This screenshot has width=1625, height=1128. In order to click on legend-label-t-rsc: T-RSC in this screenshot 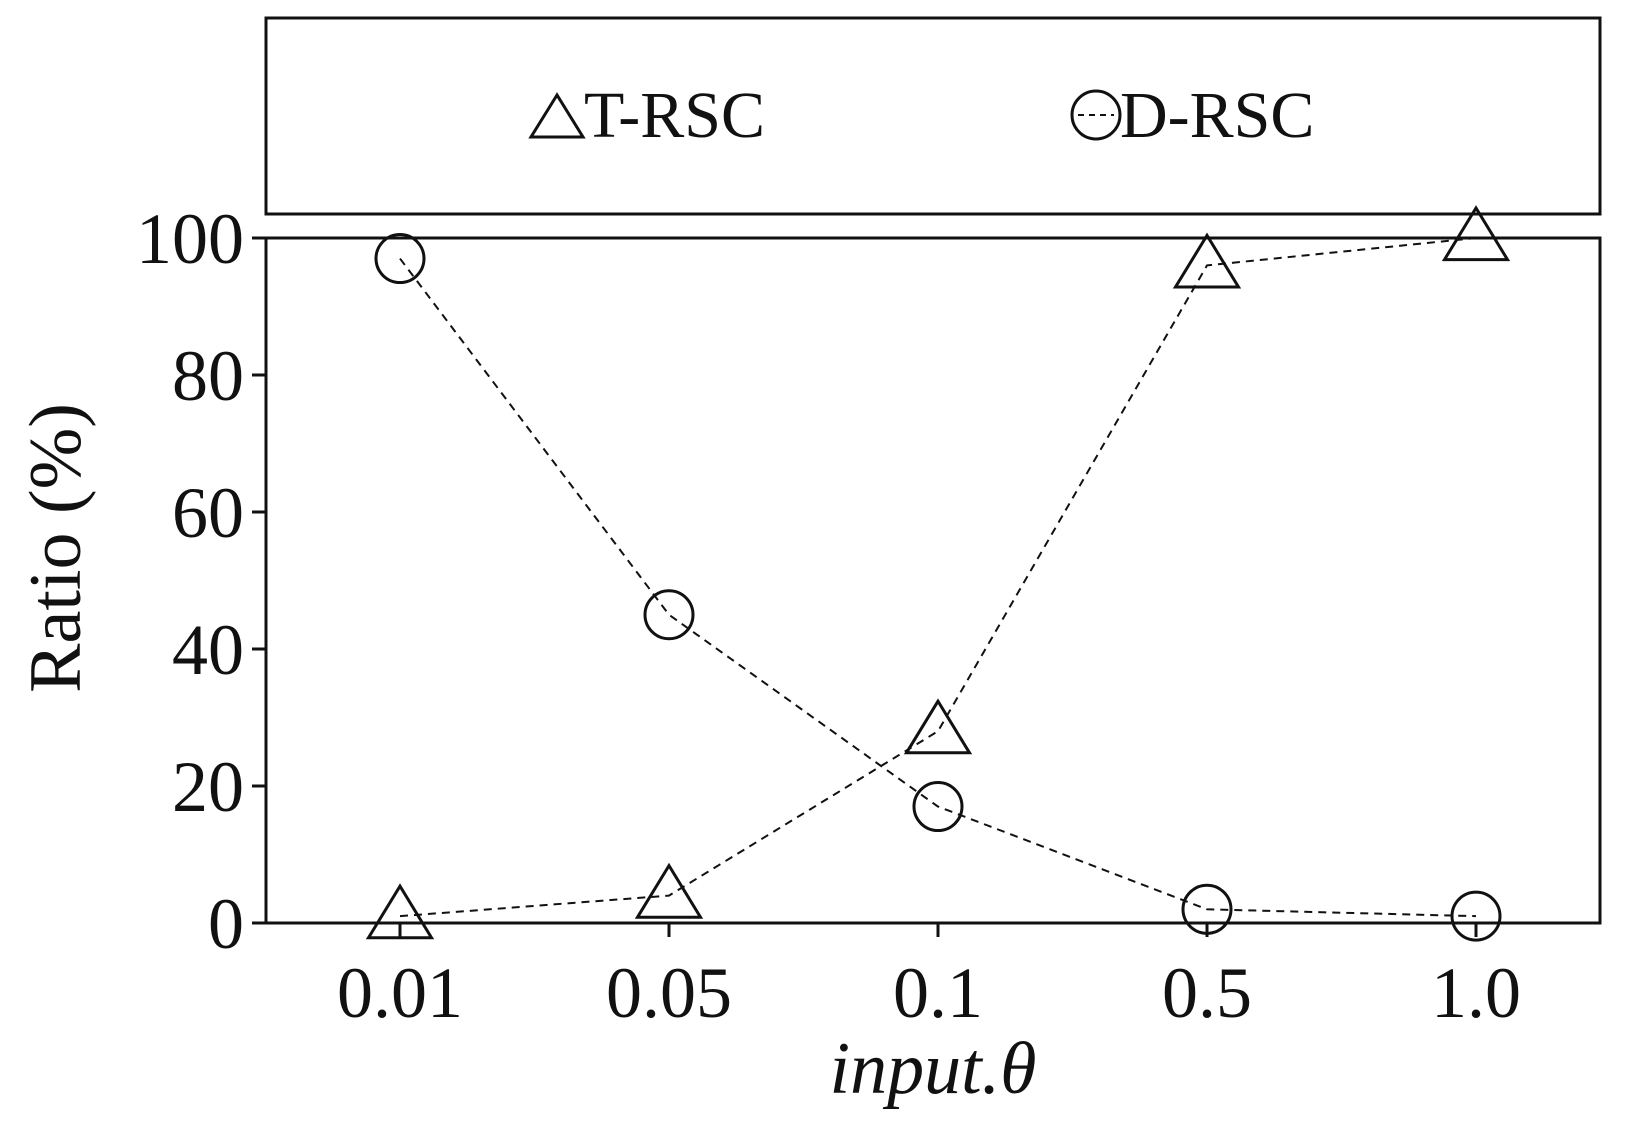, I will do `click(674, 115)`.